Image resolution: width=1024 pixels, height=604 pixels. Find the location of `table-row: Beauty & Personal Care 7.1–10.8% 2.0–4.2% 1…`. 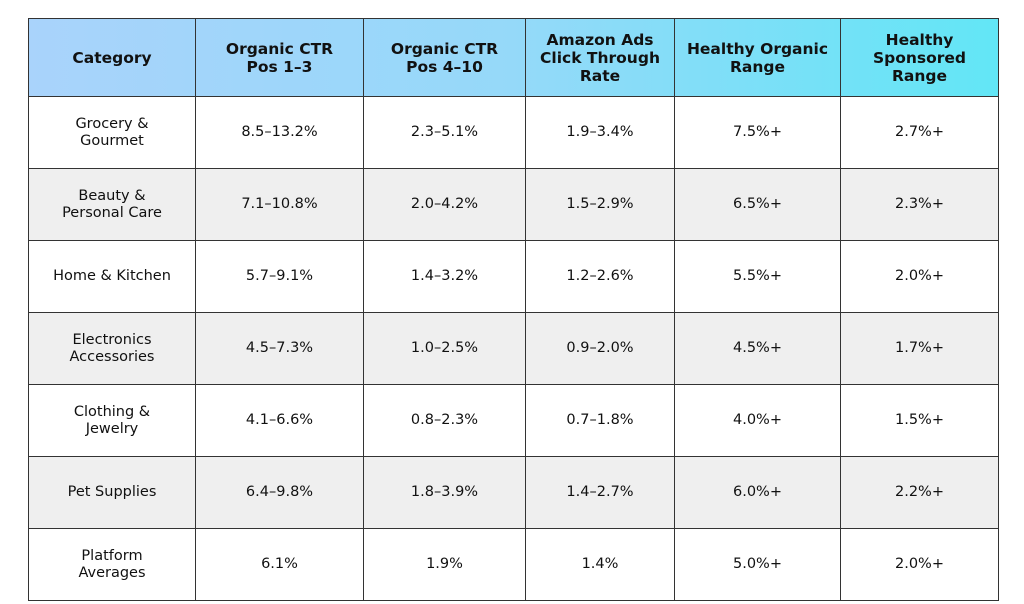

table-row: Beauty & Personal Care 7.1–10.8% 2.0–4.2% 1… is located at coordinates (513, 204).